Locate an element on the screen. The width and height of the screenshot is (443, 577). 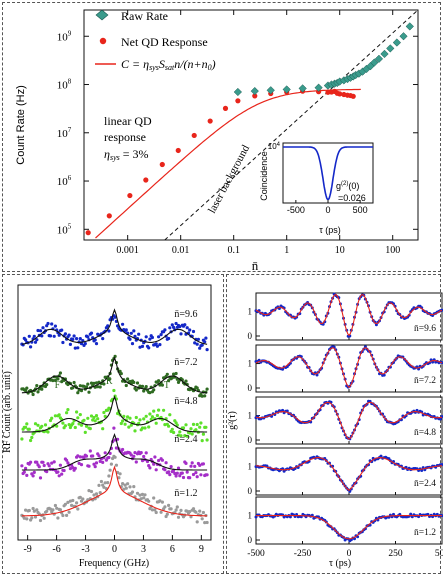
y-tick-label: 107 is located at coordinates (64, 133).